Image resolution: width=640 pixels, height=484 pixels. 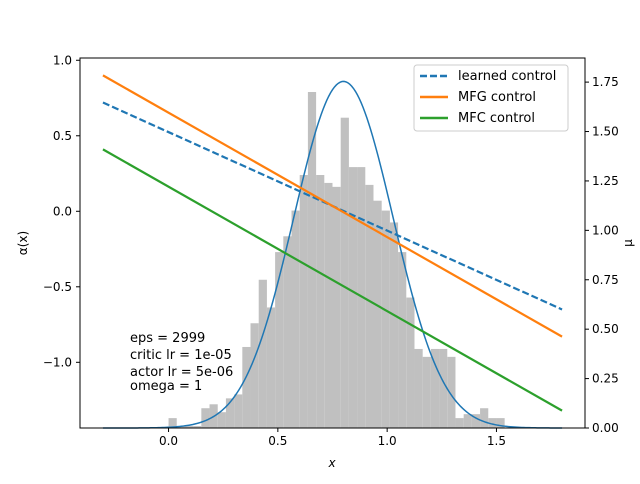 I want to click on x-axis-label: x, so click(x=331, y=463).